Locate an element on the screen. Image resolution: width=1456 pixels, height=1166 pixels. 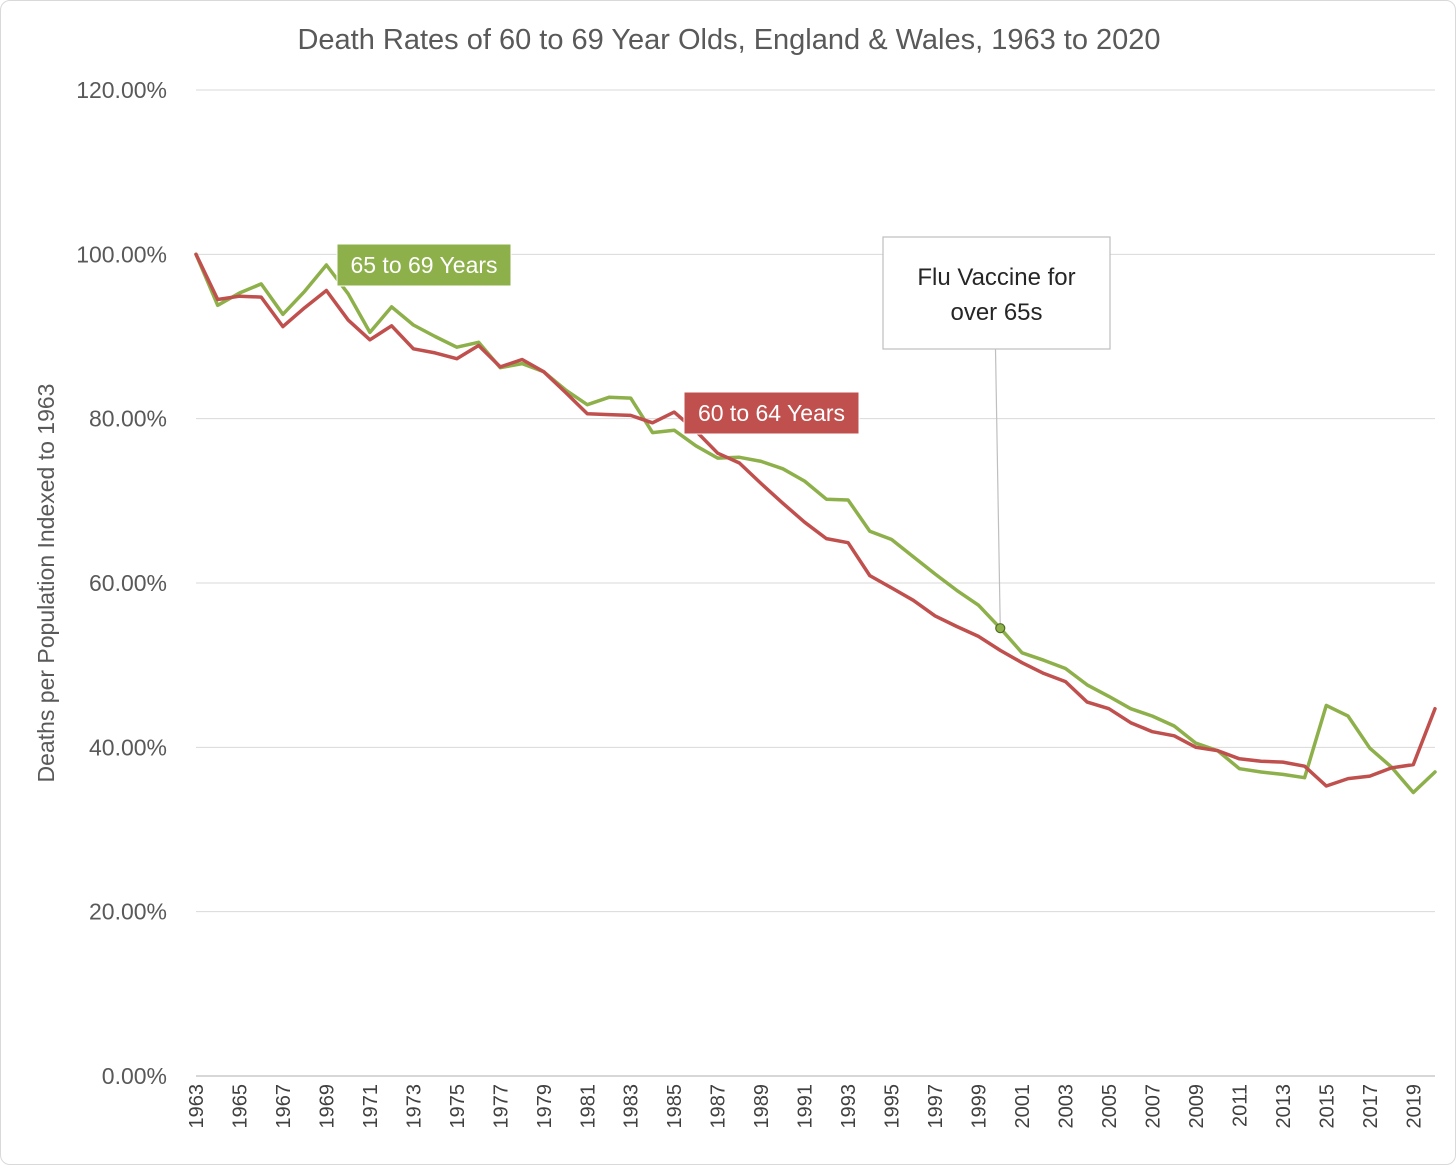
x-tick-label: 1965 is located at coordinates (240, 1106).